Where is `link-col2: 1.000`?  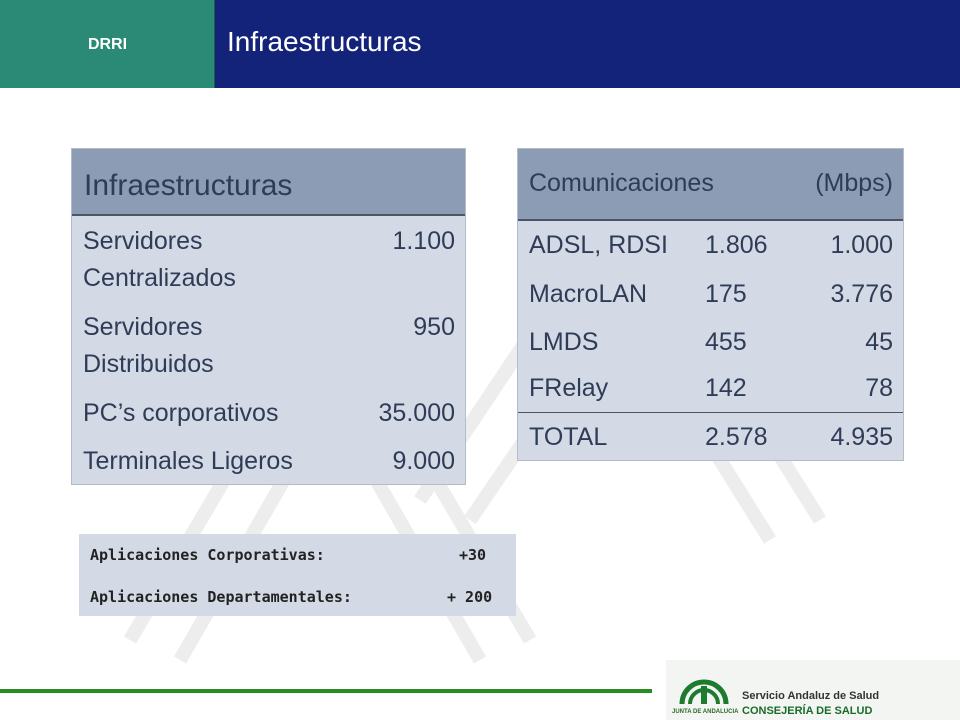
link-col2: 1.000 is located at coordinates (861, 245).